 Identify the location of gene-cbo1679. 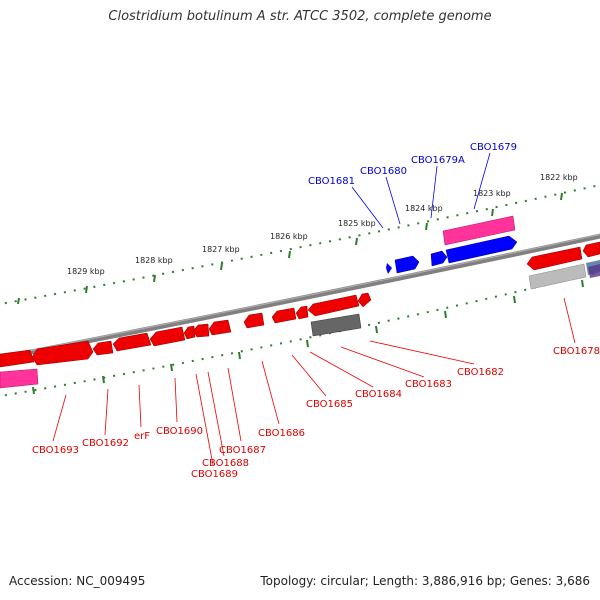
(481, 249).